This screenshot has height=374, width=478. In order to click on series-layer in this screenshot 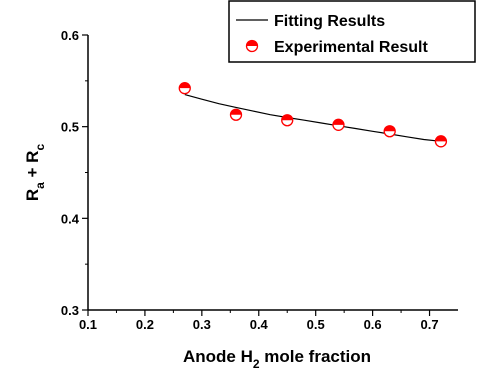, I will do `click(313, 115)`.